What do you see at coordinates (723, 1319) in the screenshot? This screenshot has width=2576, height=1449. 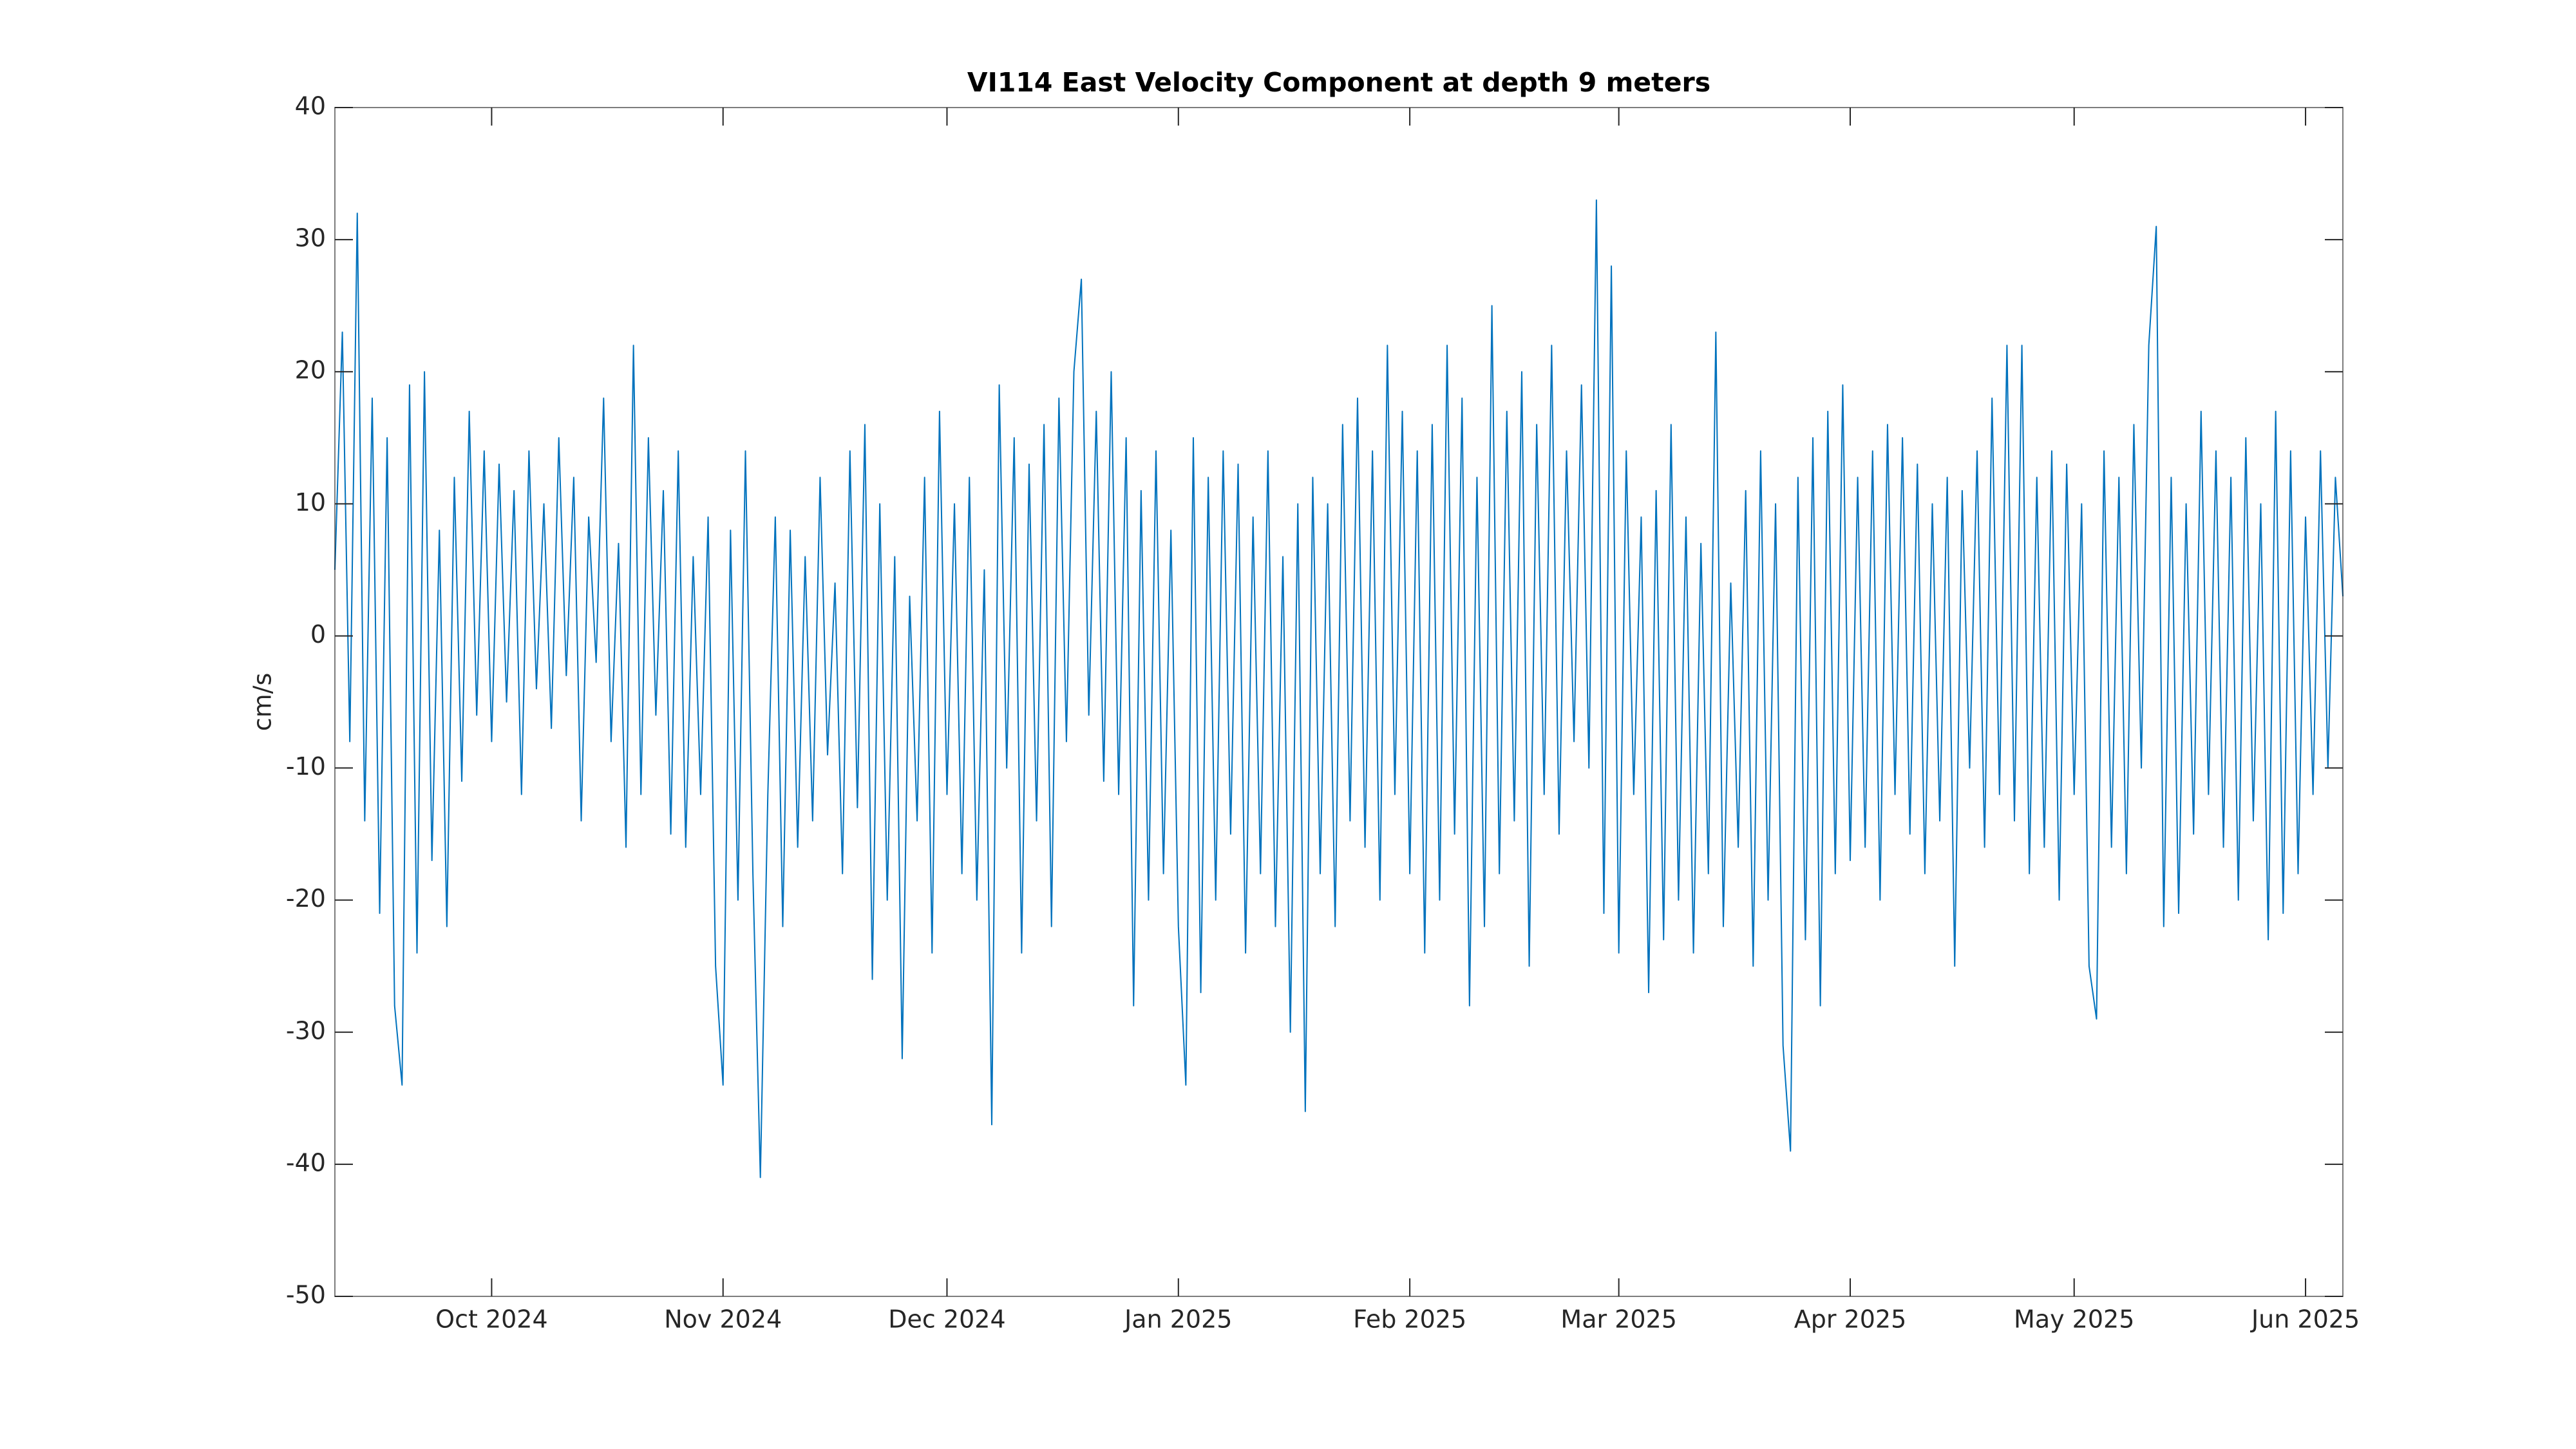 I see `x-tick-label: Nov 2024` at bounding box center [723, 1319].